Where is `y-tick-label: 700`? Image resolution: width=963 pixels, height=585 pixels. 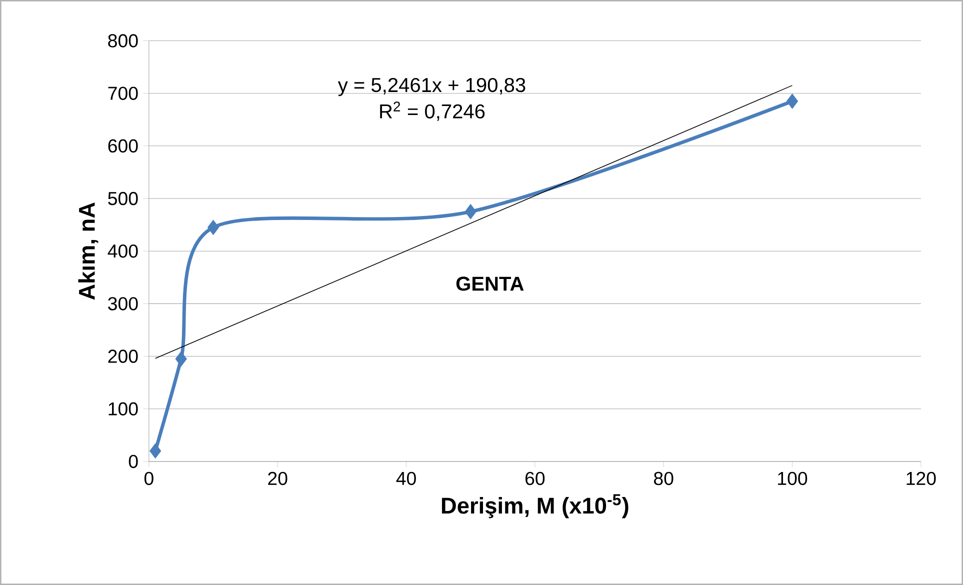 y-tick-label: 700 is located at coordinates (123, 93).